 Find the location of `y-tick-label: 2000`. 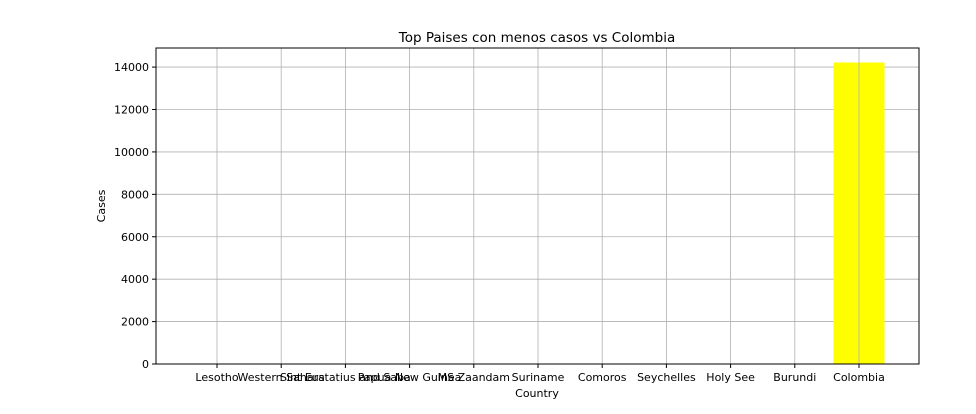

y-tick-label: 2000 is located at coordinates (135, 322).